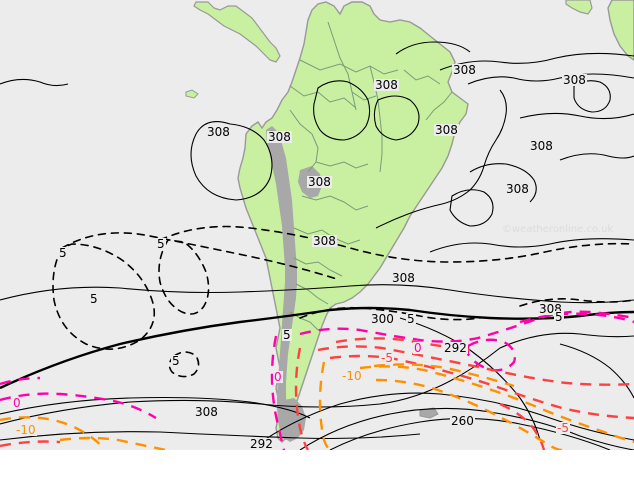 This screenshot has height=490, width=634. What do you see at coordinates (503, 183) in the screenshot?
I see `contour-308-east3` at bounding box center [503, 183].